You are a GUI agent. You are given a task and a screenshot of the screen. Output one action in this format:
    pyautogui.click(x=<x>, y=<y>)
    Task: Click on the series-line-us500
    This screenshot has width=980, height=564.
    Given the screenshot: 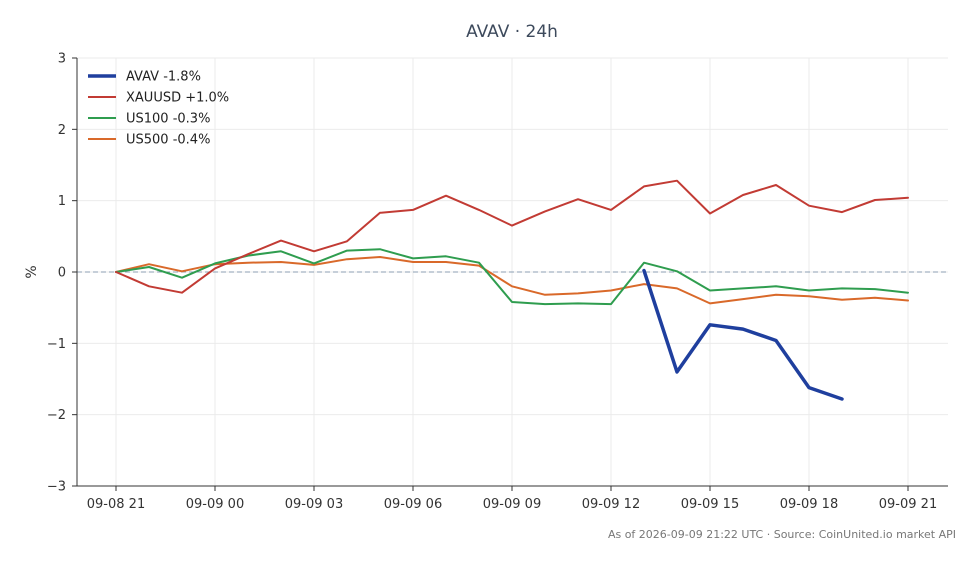 What is the action you would take?
    pyautogui.click(x=512, y=280)
    